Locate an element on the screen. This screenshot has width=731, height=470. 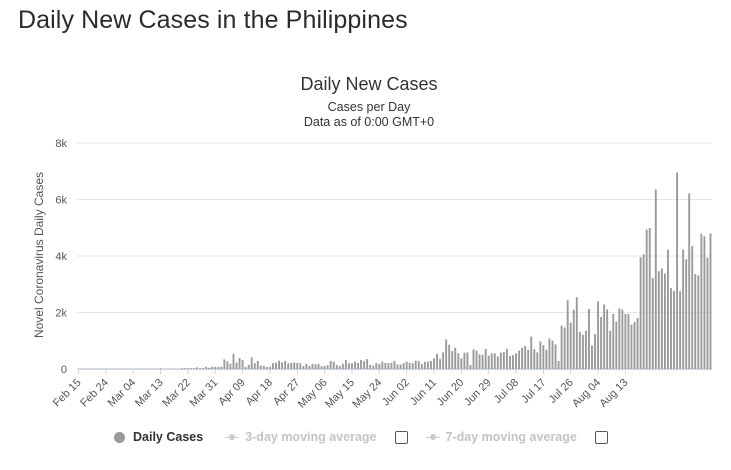
checkbox-3day-average is located at coordinates (401, 437).